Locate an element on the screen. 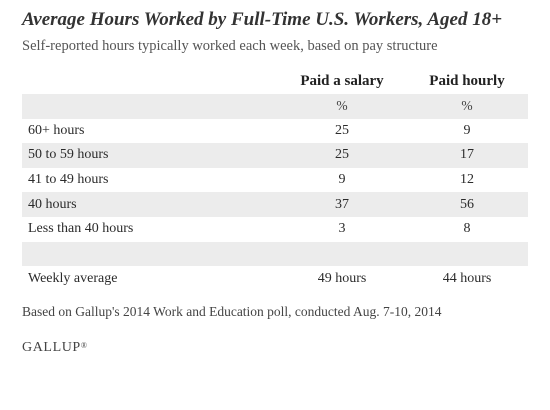 This screenshot has height=410, width=550. header-row: Paid a salary Paid hourly is located at coordinates (275, 81).